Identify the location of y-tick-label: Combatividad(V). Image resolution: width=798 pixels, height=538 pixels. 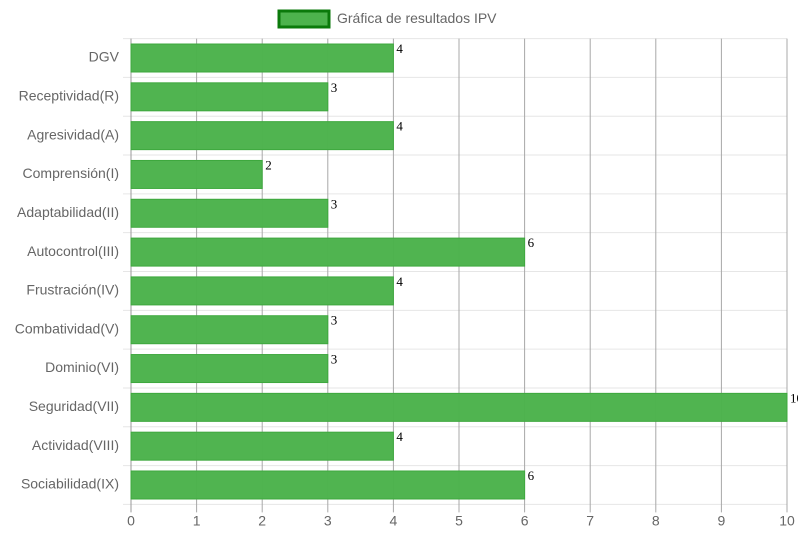
(67, 328).